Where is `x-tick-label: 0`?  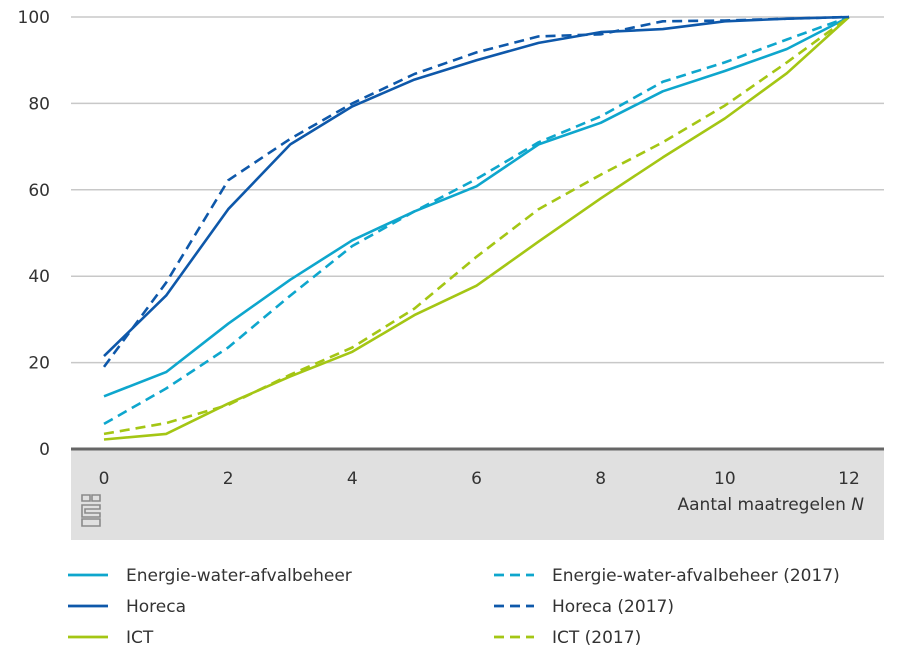 x-tick-label: 0 is located at coordinates (104, 479).